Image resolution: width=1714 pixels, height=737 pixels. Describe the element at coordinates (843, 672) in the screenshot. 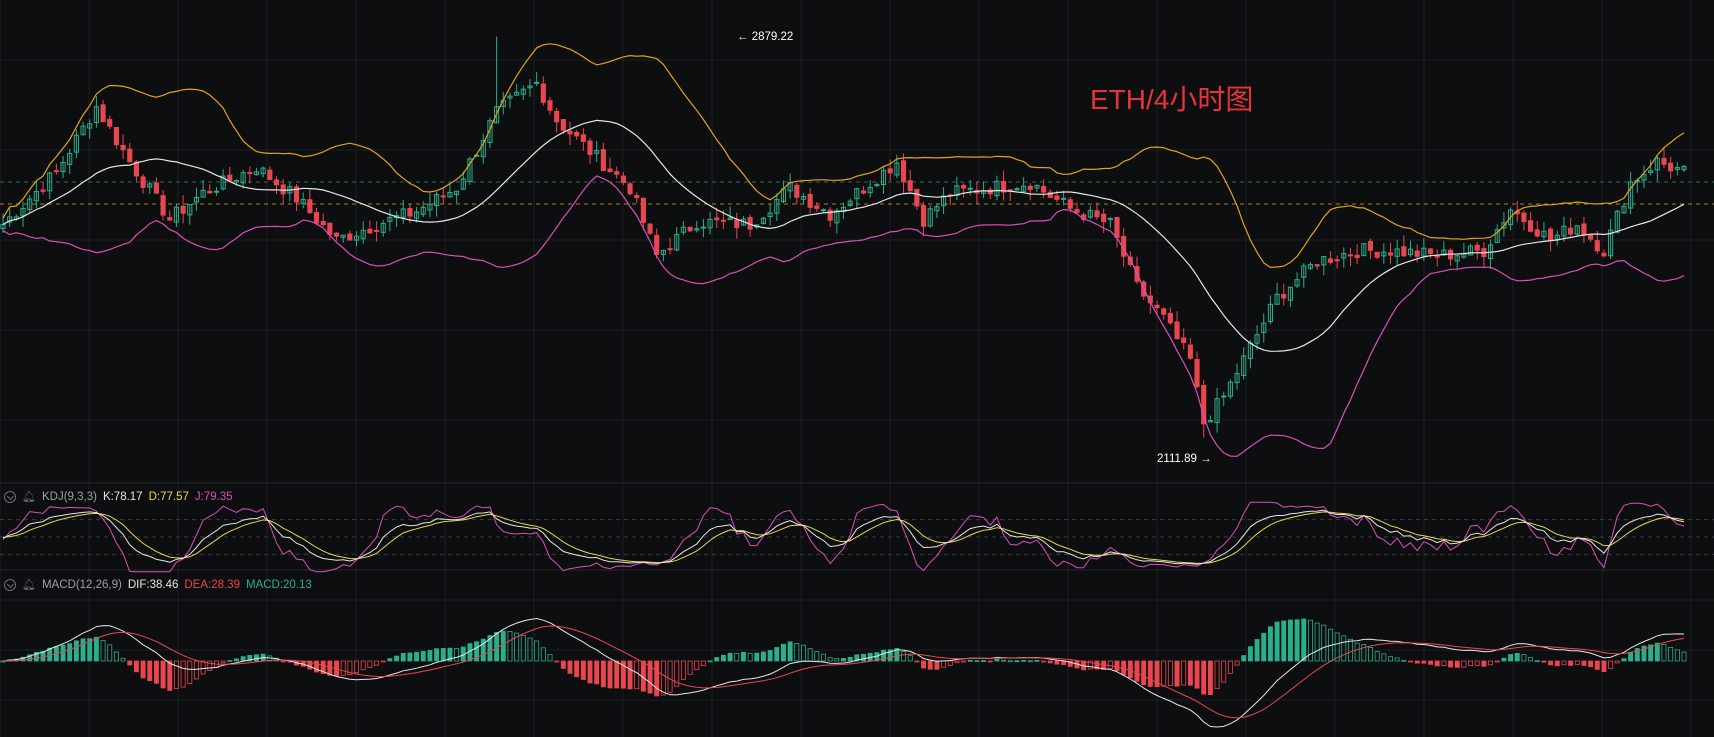

I see `macd-dea-line` at that location.